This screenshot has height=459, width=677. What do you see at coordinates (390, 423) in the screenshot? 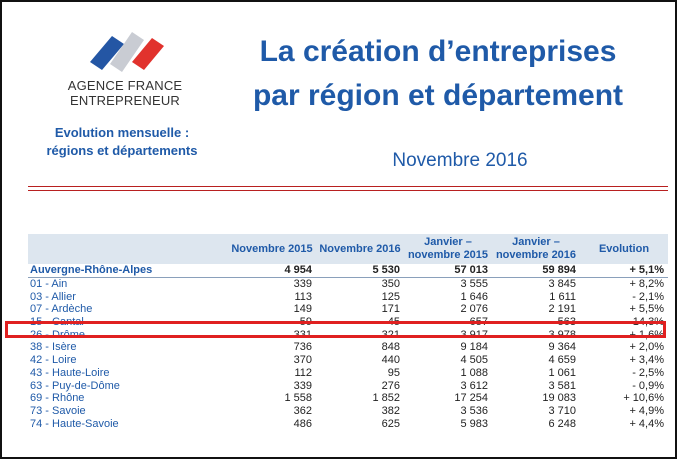
I see `table-cell: 625` at bounding box center [390, 423].